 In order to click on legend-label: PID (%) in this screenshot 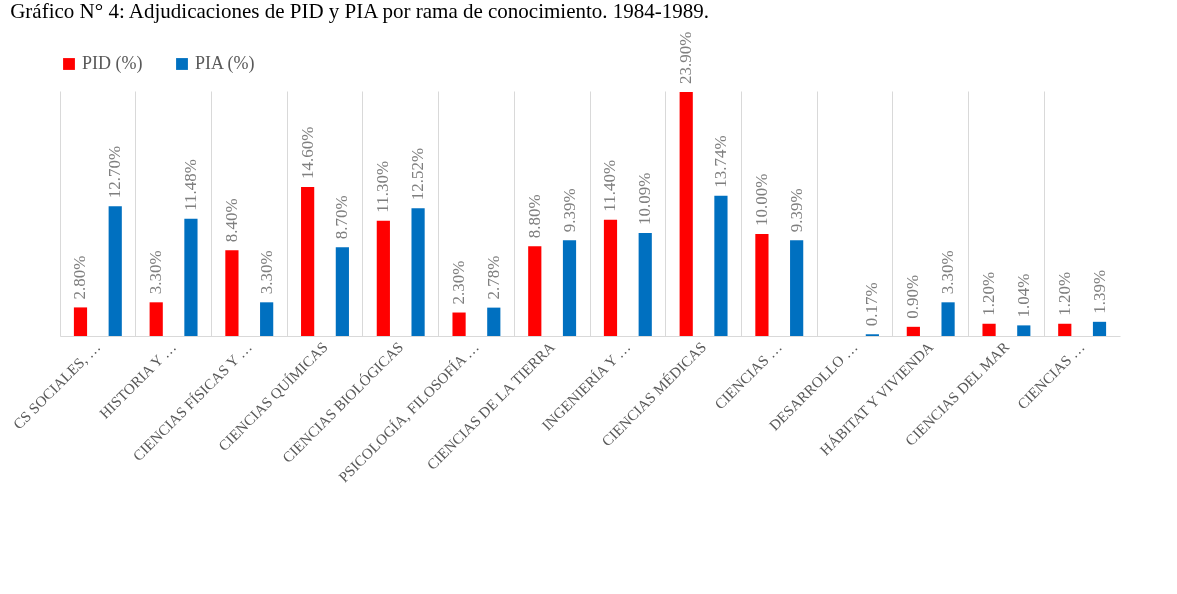, I will do `click(112, 63)`.